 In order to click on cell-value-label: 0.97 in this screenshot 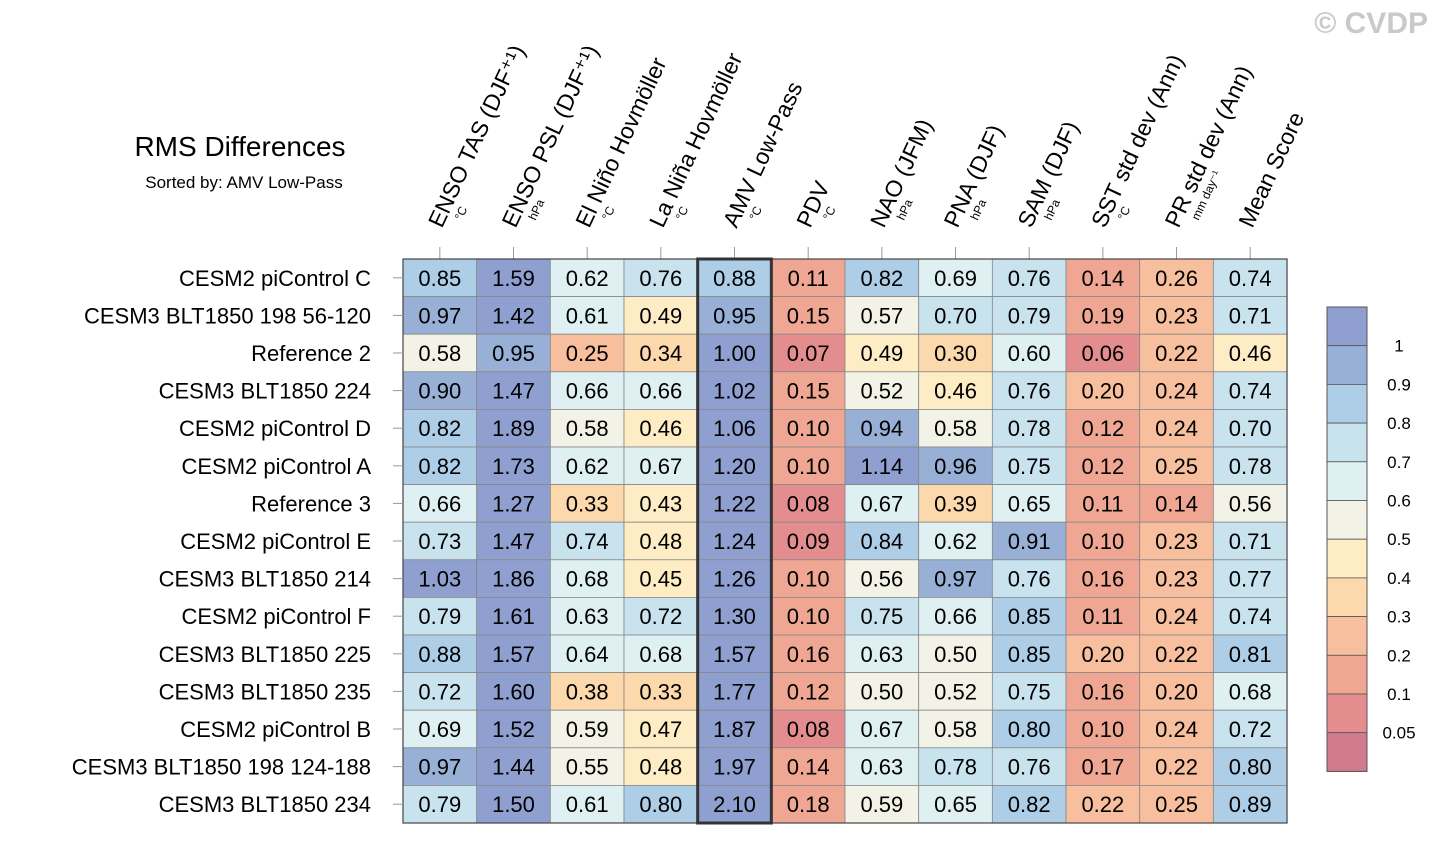, I will do `click(439, 315)`.